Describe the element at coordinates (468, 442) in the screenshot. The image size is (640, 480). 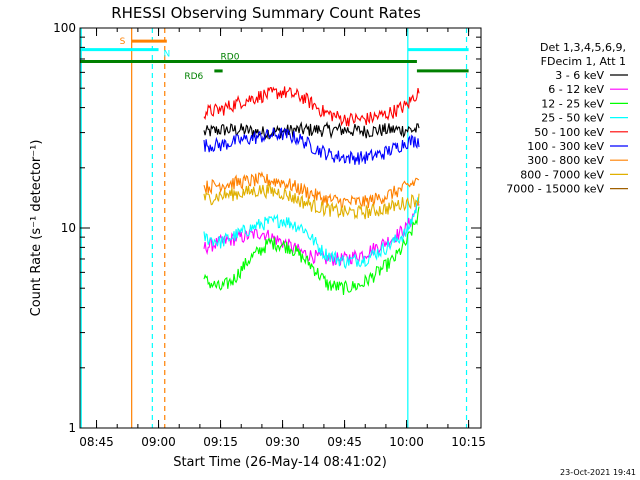
I see `x-tick-label-10-15: 10:15` at that location.